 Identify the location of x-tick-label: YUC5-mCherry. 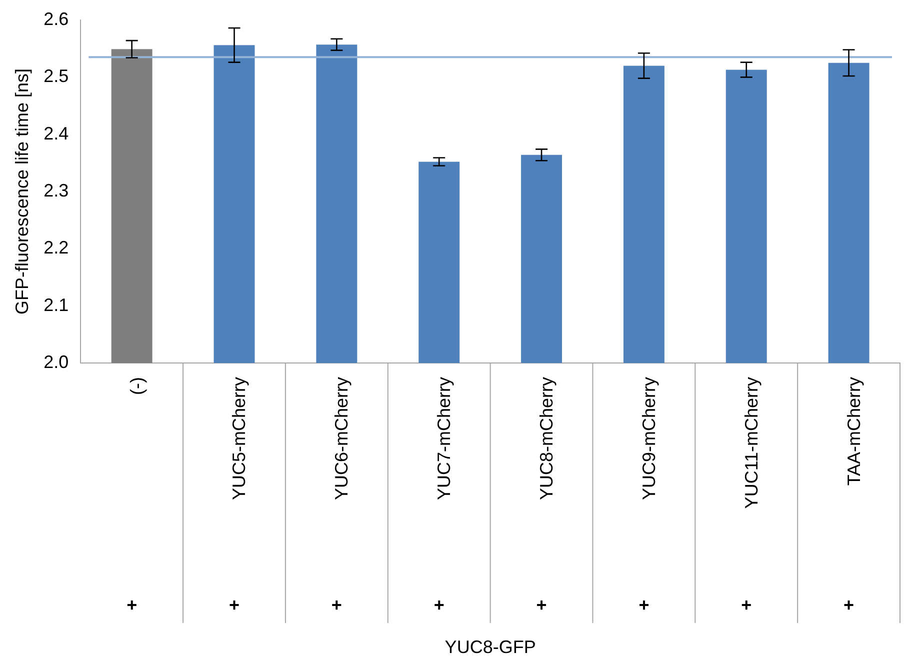
(239, 438).